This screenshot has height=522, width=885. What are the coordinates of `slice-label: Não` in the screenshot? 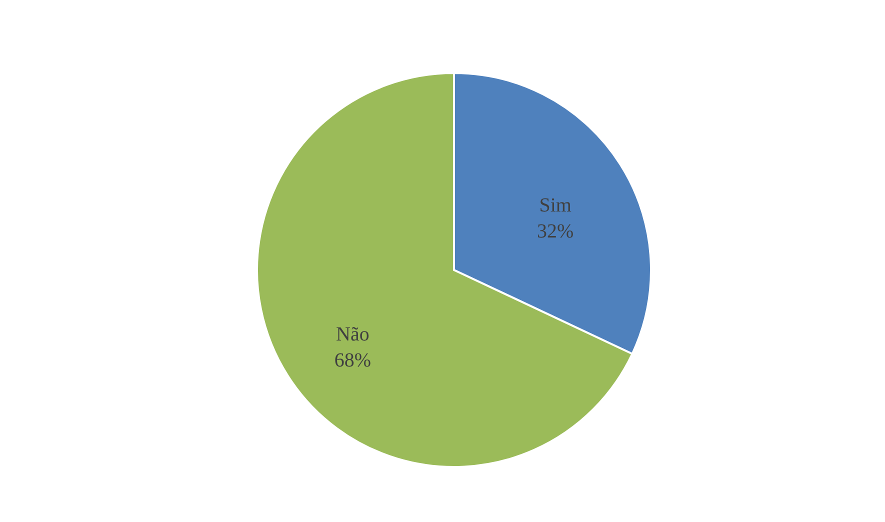 It's located at (353, 334).